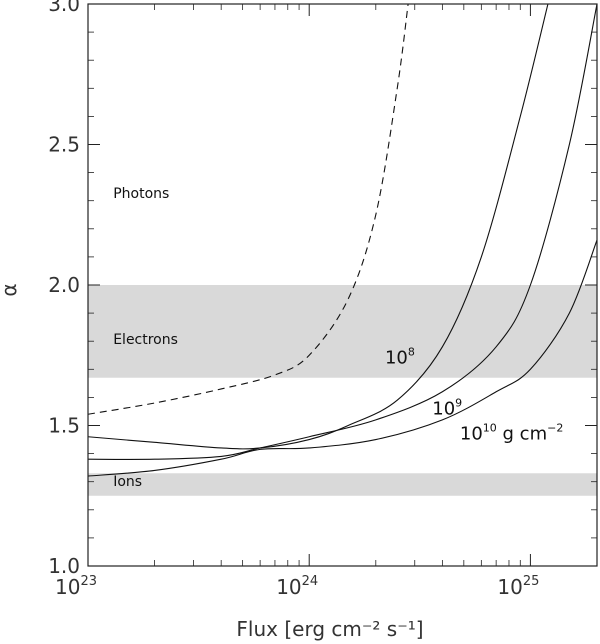 The width and height of the screenshot is (600, 644). What do you see at coordinates (64, 285) in the screenshot?
I see `y-tick-label: 2.0` at bounding box center [64, 285].